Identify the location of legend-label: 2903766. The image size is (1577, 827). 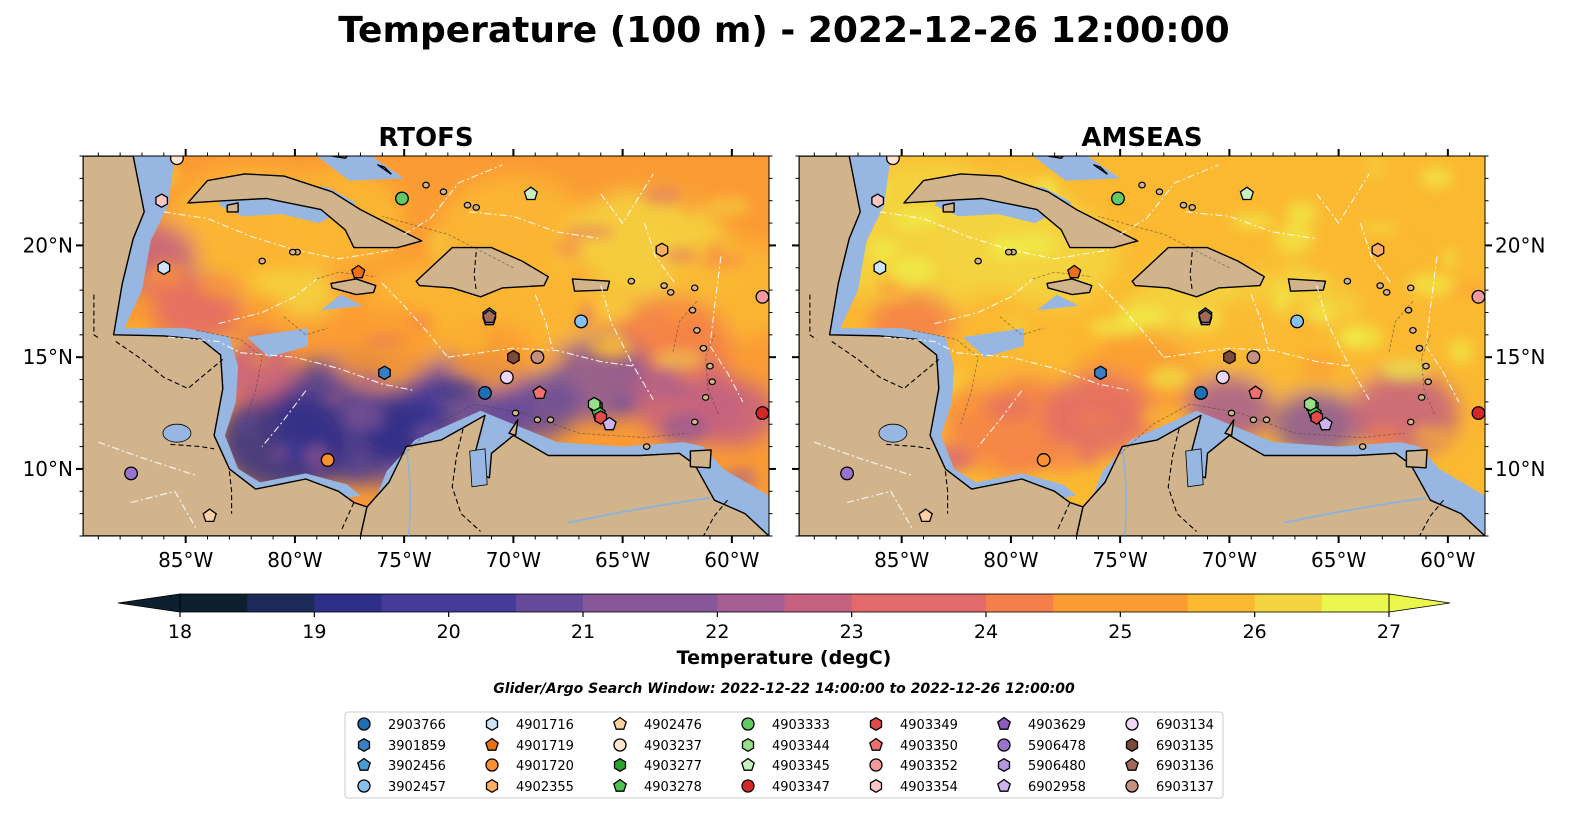
(417, 725).